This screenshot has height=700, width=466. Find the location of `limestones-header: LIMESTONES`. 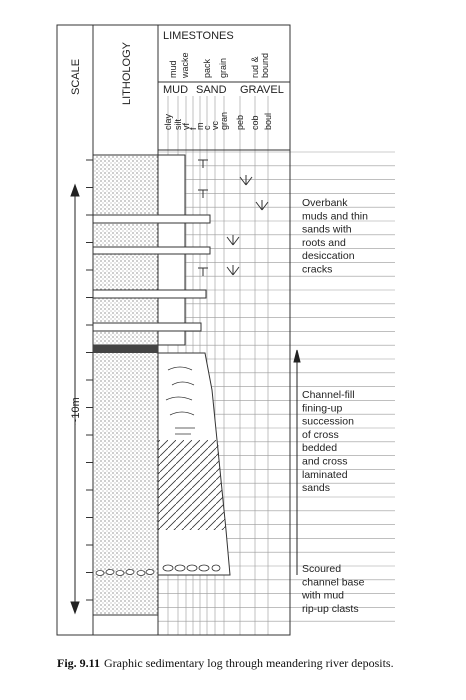

limestones-header: LIMESTONES is located at coordinates (198, 36).